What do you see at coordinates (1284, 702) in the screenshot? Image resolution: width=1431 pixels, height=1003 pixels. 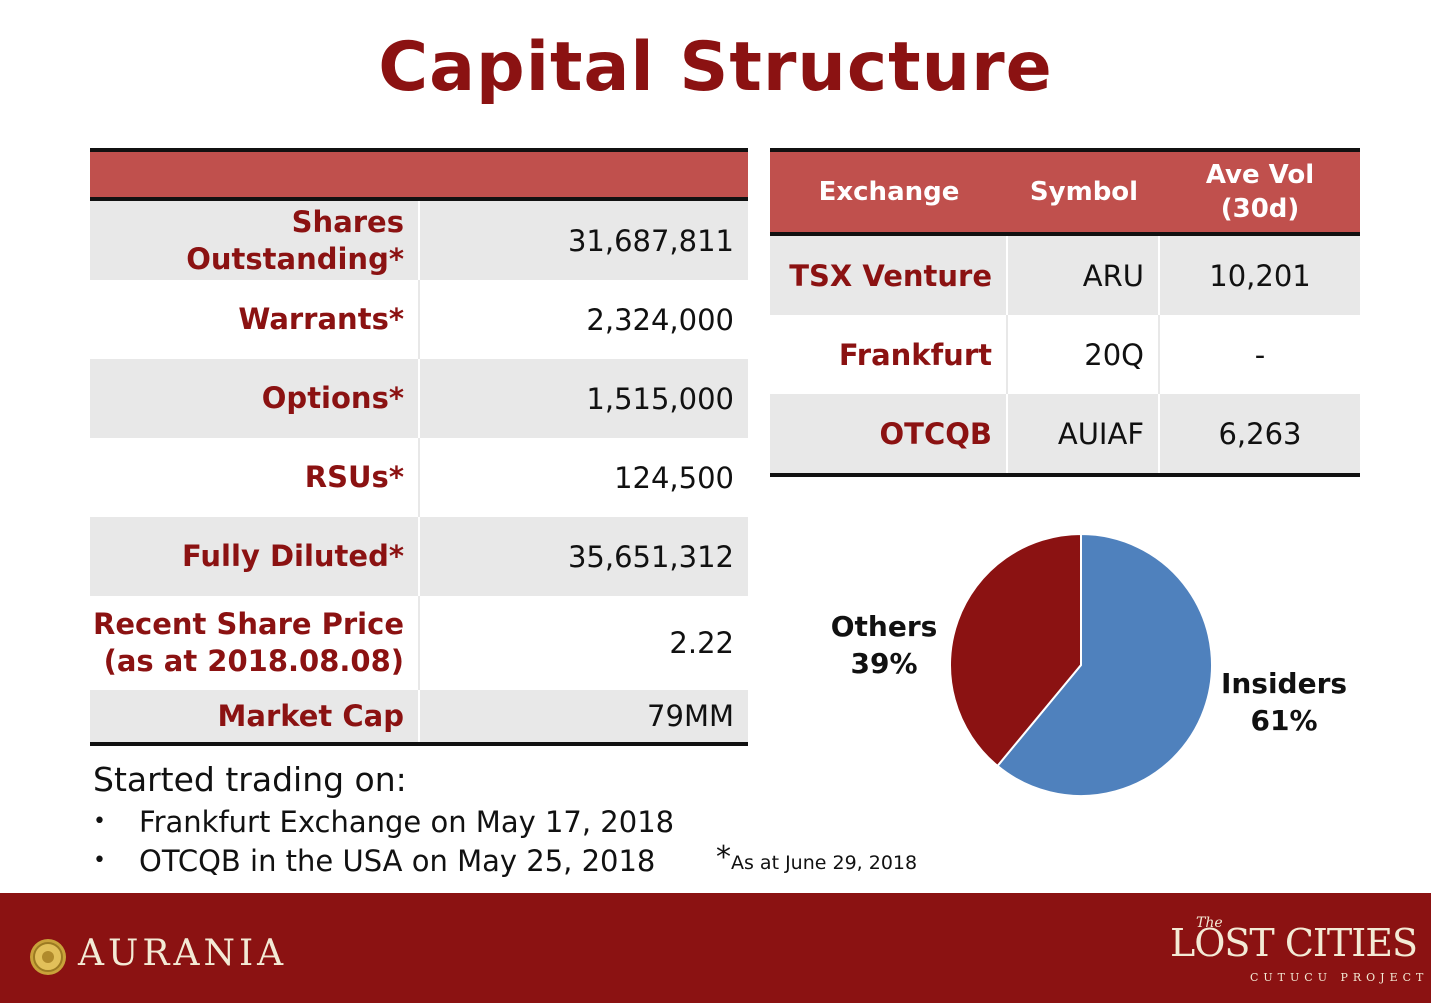 I see `pie-label-insiders: Insiders 61%` at bounding box center [1284, 702].